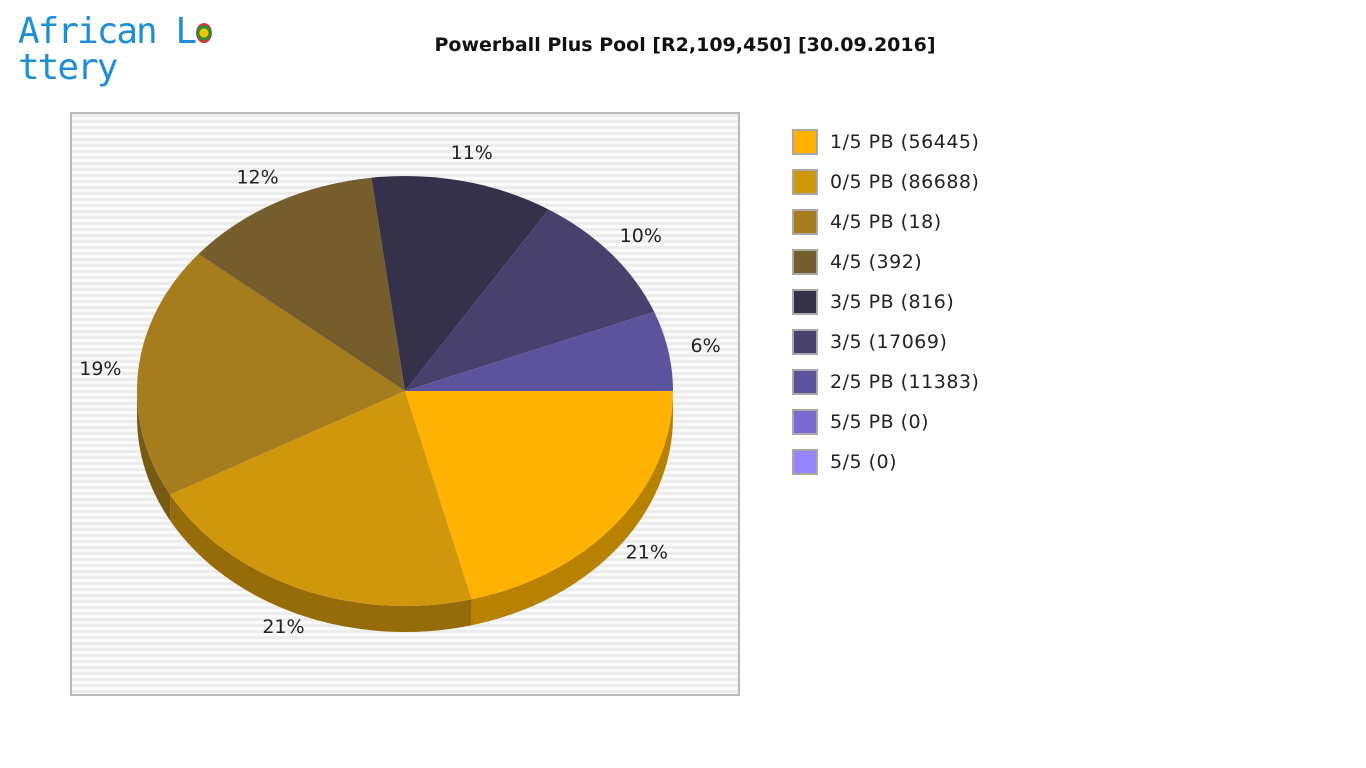  I want to click on legend-item: 4/5 (392), so click(885, 262).